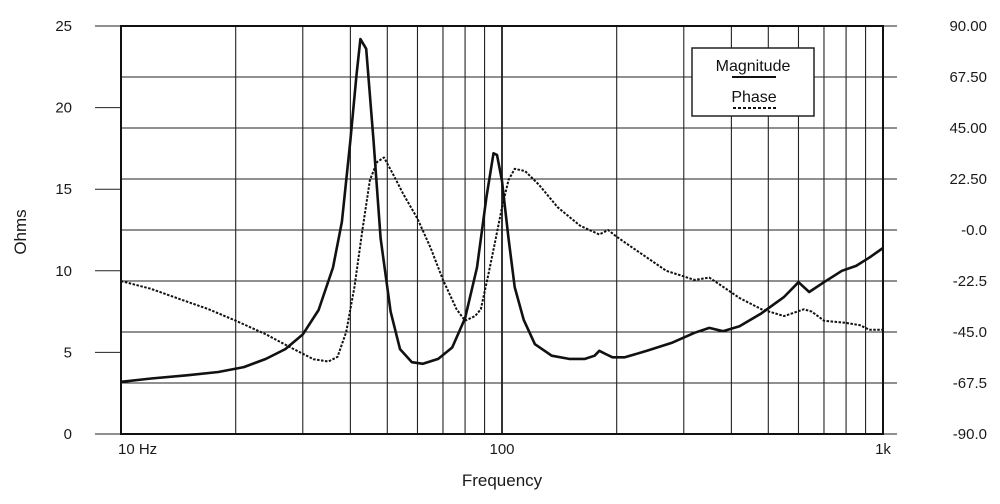 Image resolution: width=1000 pixels, height=504 pixels. What do you see at coordinates (970, 281) in the screenshot?
I see `y2-tick-label: -22.5` at bounding box center [970, 281].